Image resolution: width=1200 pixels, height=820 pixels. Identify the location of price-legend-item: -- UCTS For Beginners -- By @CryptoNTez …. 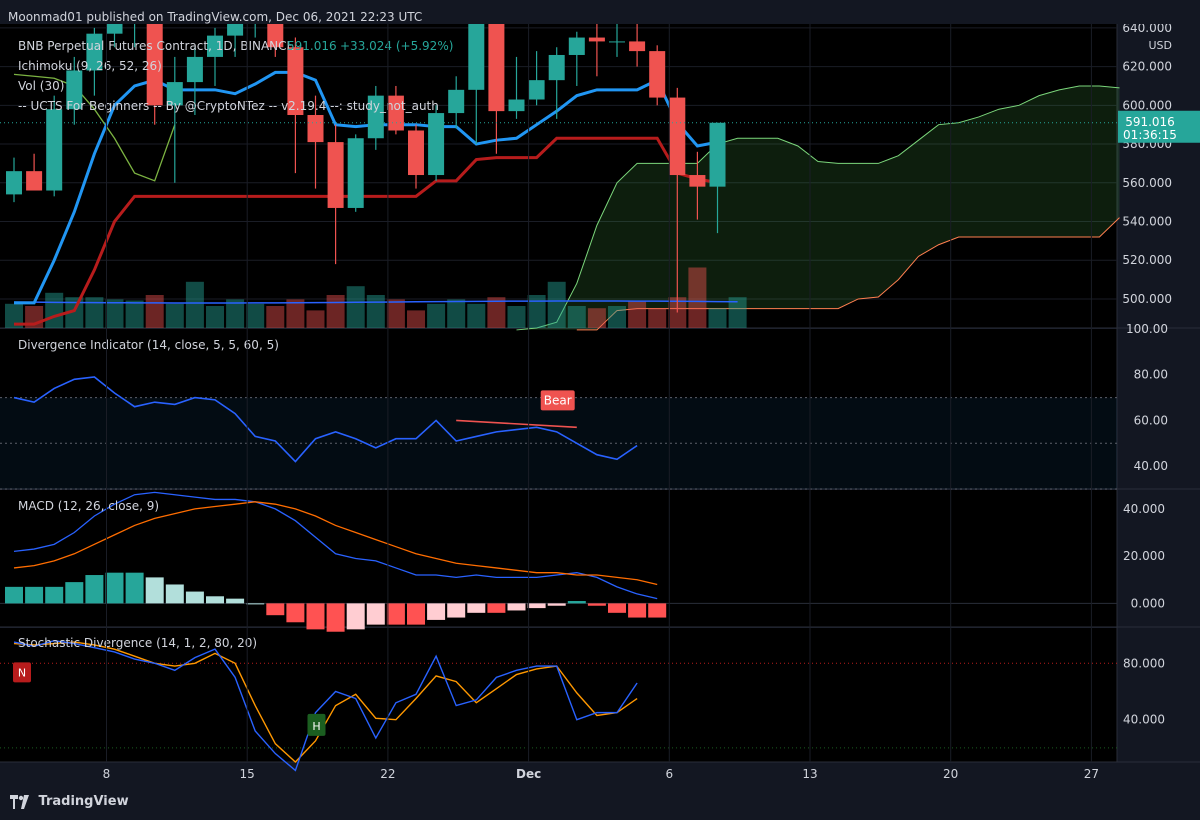
(228, 106).